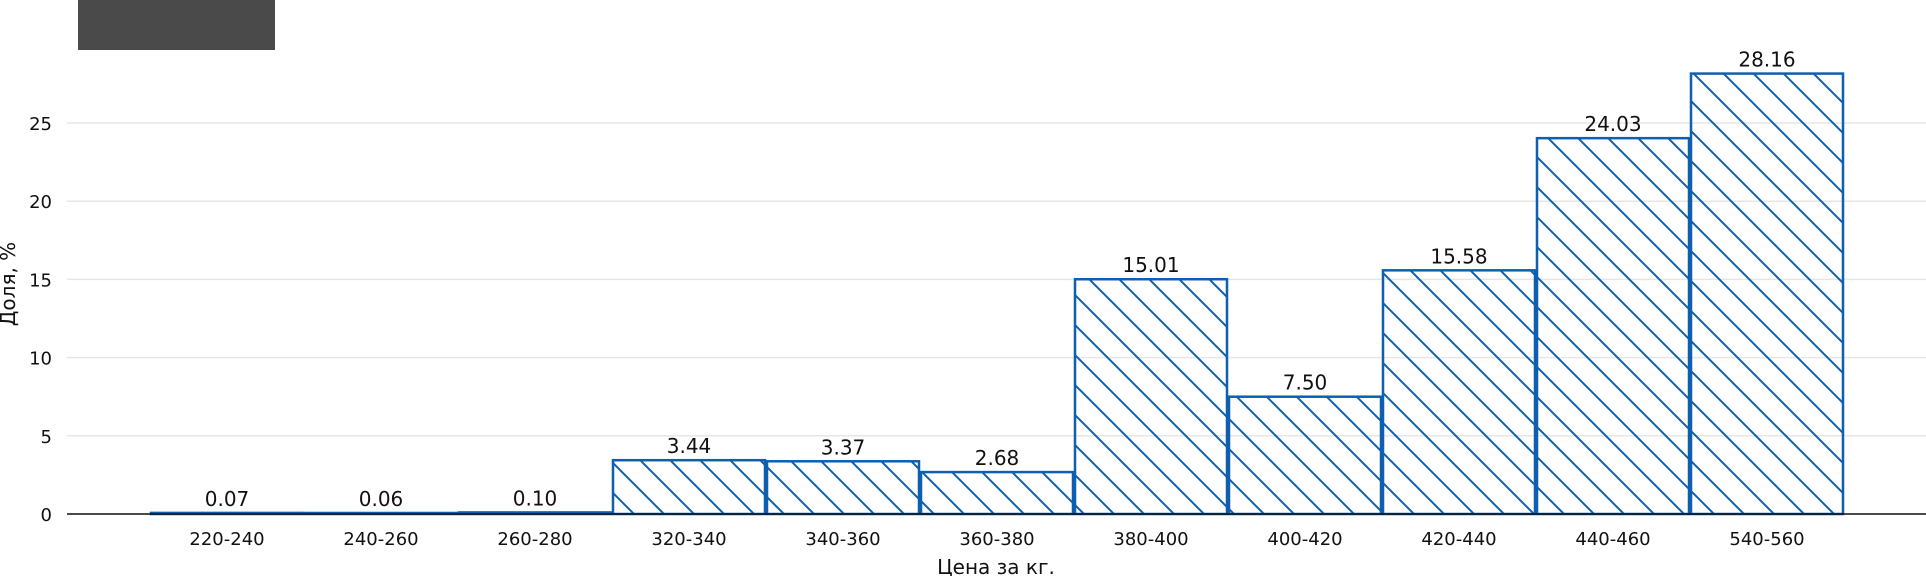  I want to click on x-tick-label: 320-340, so click(688, 539).